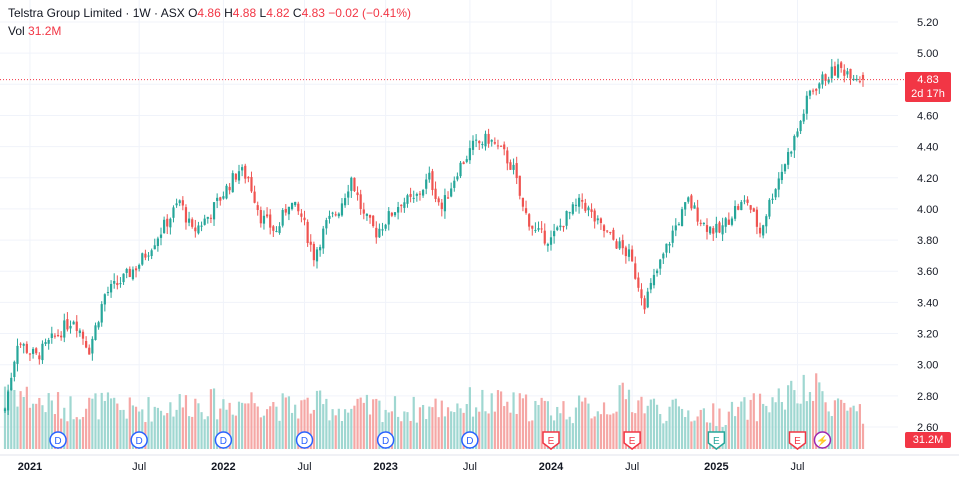  What do you see at coordinates (34, 31) in the screenshot?
I see `volume-header: Vol 31.2M` at bounding box center [34, 31].